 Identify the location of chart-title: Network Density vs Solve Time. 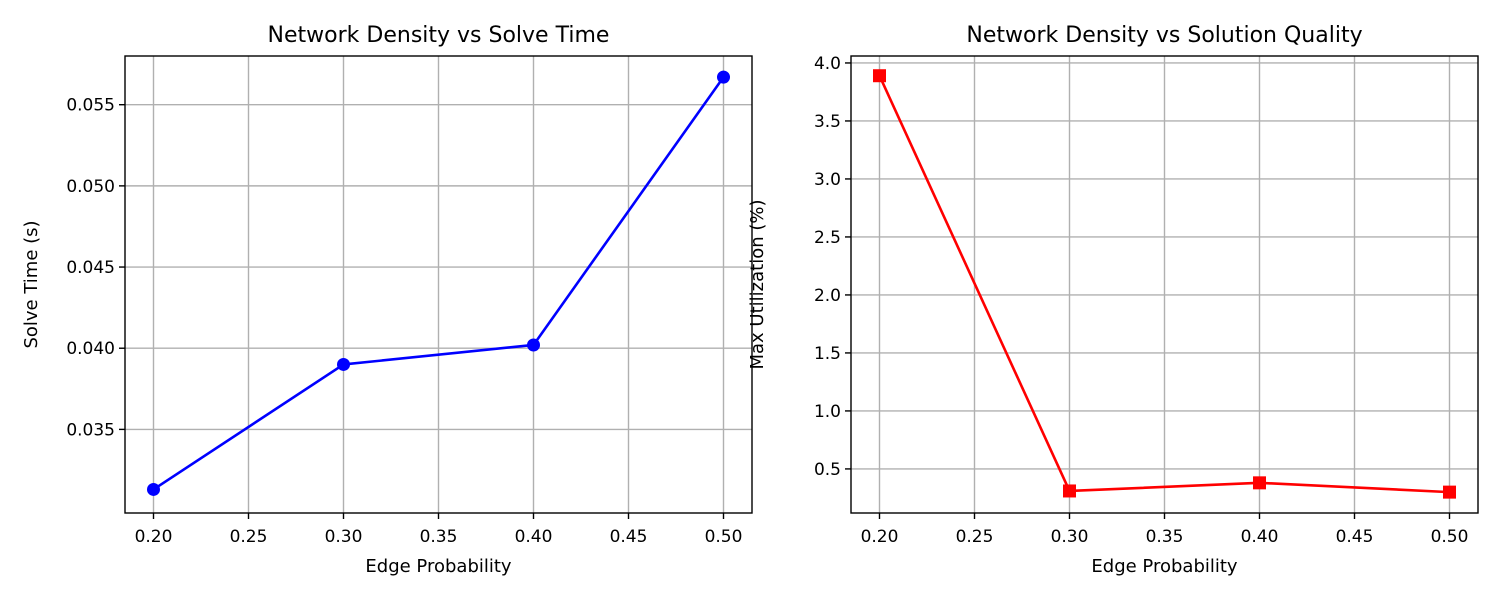
(439, 35).